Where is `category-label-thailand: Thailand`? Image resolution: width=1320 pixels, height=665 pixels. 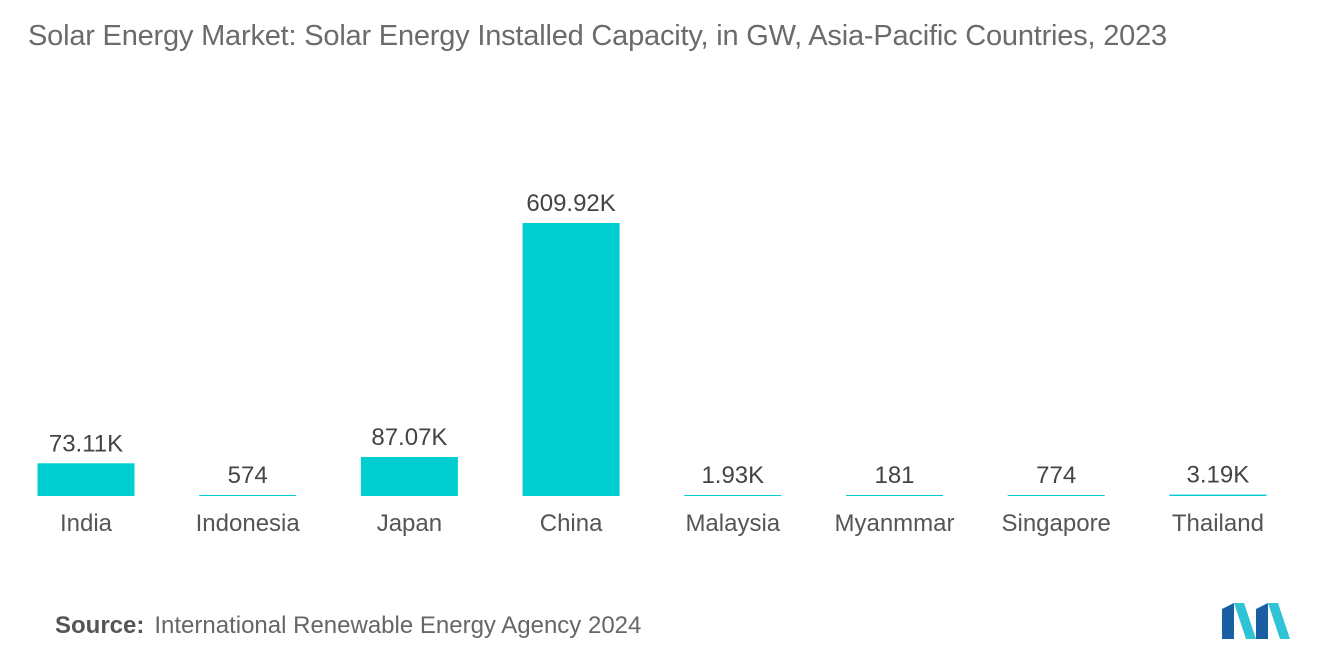 category-label-thailand: Thailand is located at coordinates (1218, 523).